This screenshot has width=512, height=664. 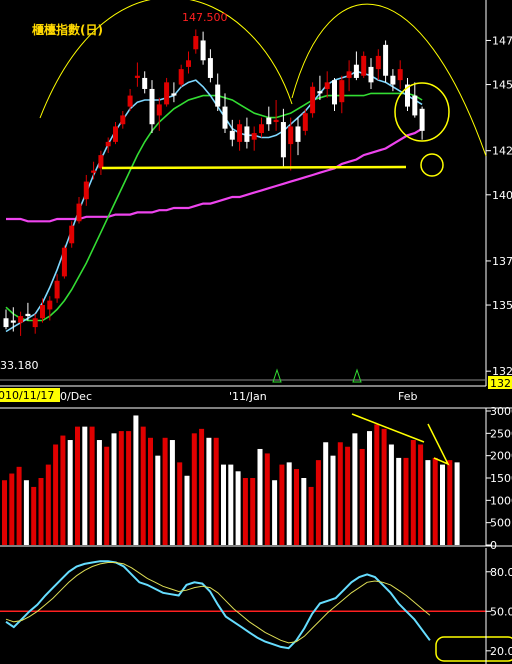 I want to click on date-tick-label: 0/Dec, so click(x=76, y=396).